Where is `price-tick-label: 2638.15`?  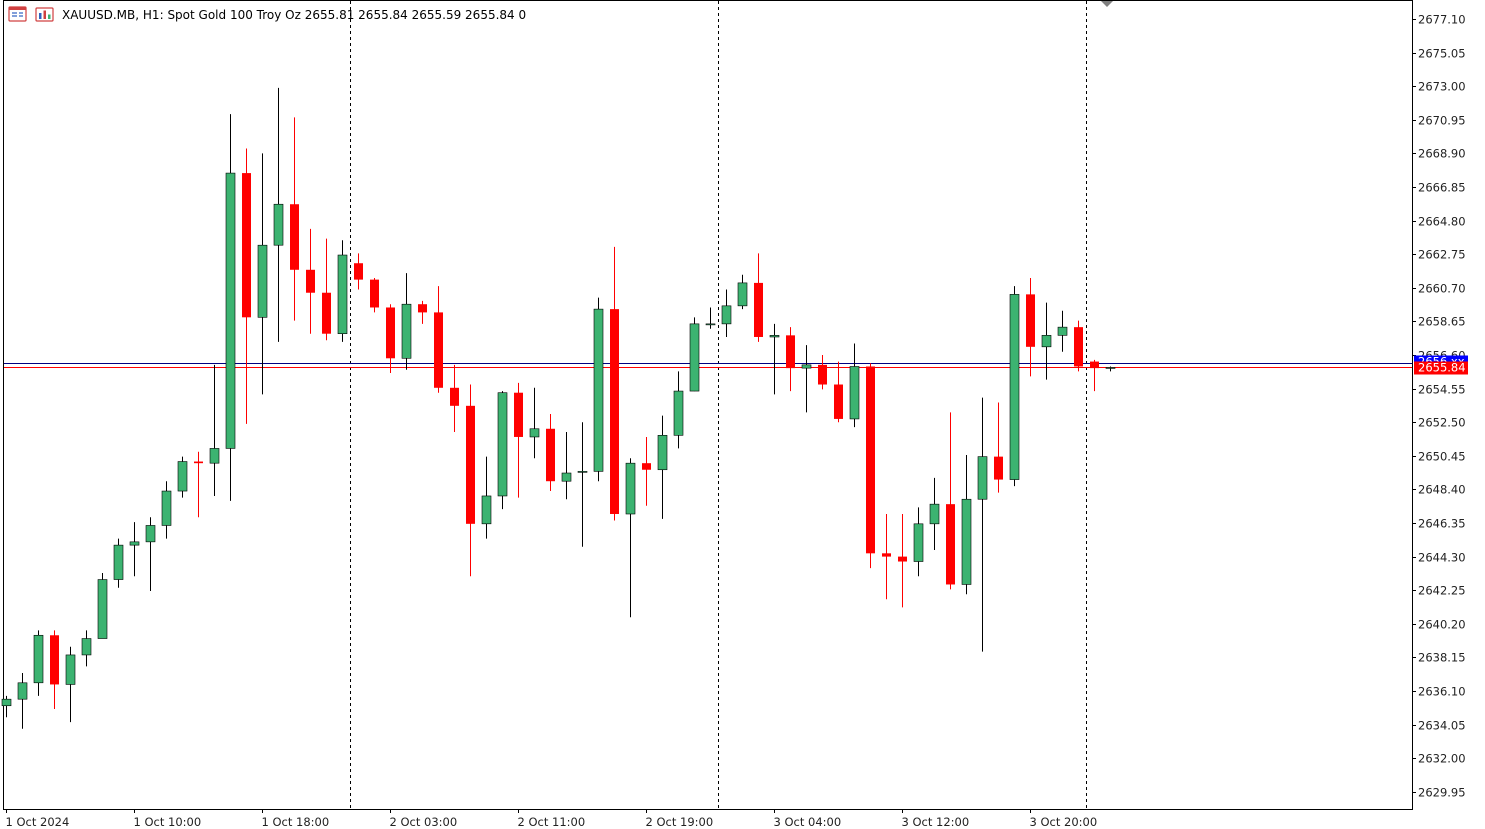
price-tick-label: 2638.15 is located at coordinates (1442, 658).